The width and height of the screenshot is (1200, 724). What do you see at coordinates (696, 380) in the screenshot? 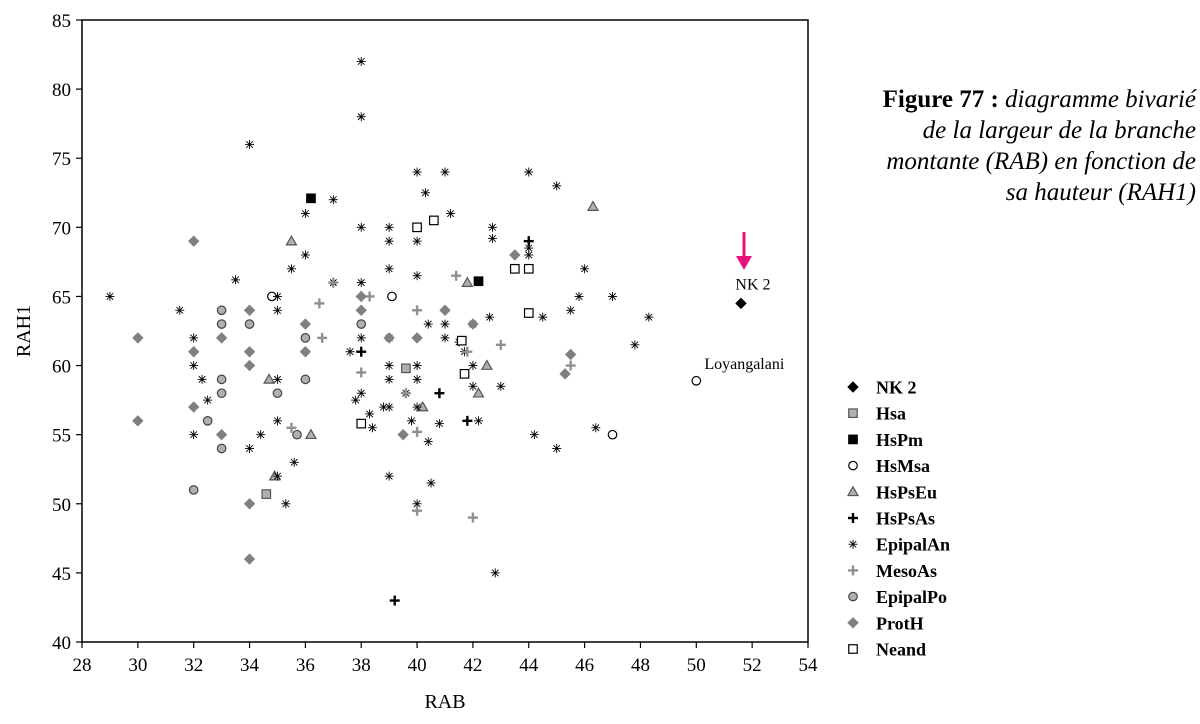
I see `point-hsmsa` at bounding box center [696, 380].